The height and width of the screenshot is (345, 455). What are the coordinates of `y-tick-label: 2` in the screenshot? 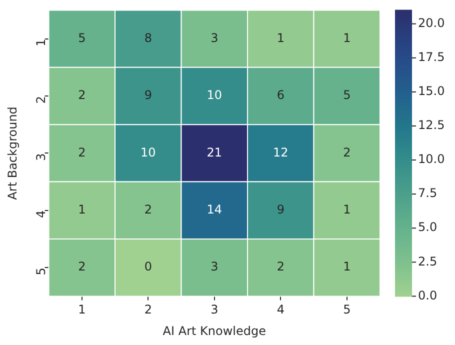 It's located at (41, 100).